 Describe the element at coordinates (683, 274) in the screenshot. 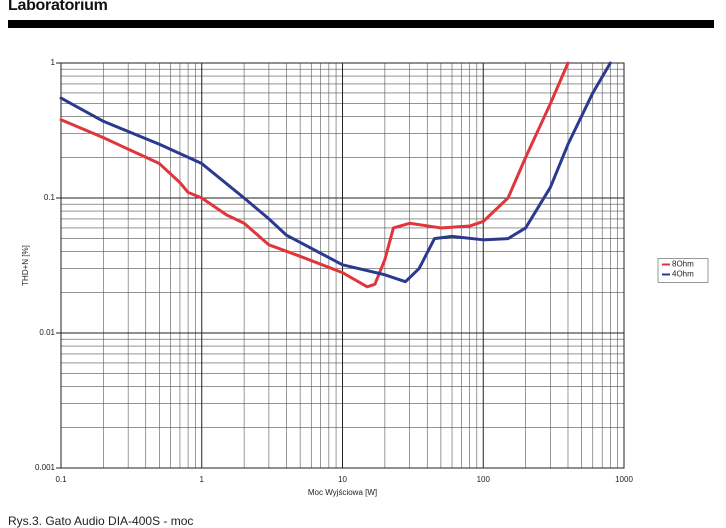

I see `legend-label: 4Ohm` at that location.